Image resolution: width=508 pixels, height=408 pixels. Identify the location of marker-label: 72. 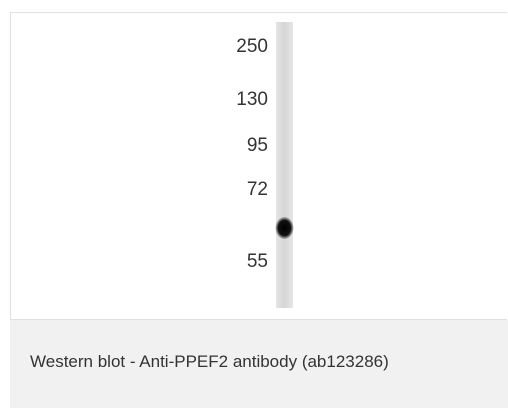
(257, 189).